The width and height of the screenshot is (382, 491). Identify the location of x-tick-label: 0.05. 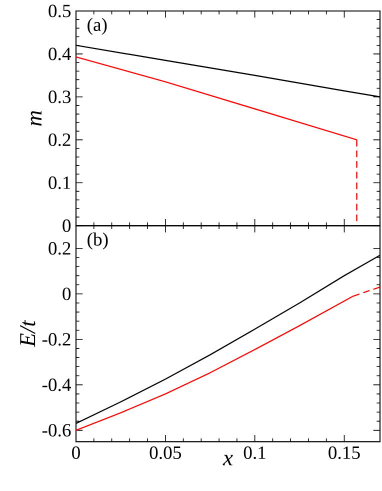
(166, 453).